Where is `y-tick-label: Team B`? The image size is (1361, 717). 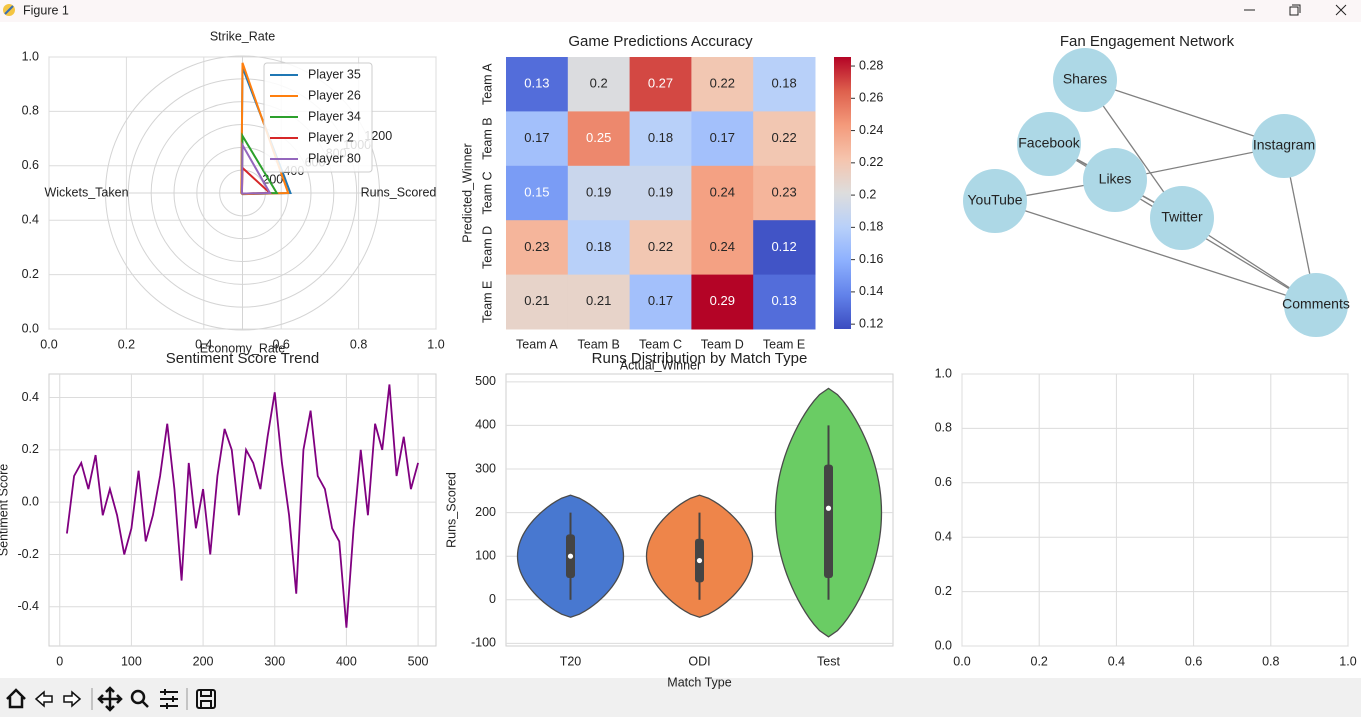
y-tick-label: Team B is located at coordinates (487, 138).